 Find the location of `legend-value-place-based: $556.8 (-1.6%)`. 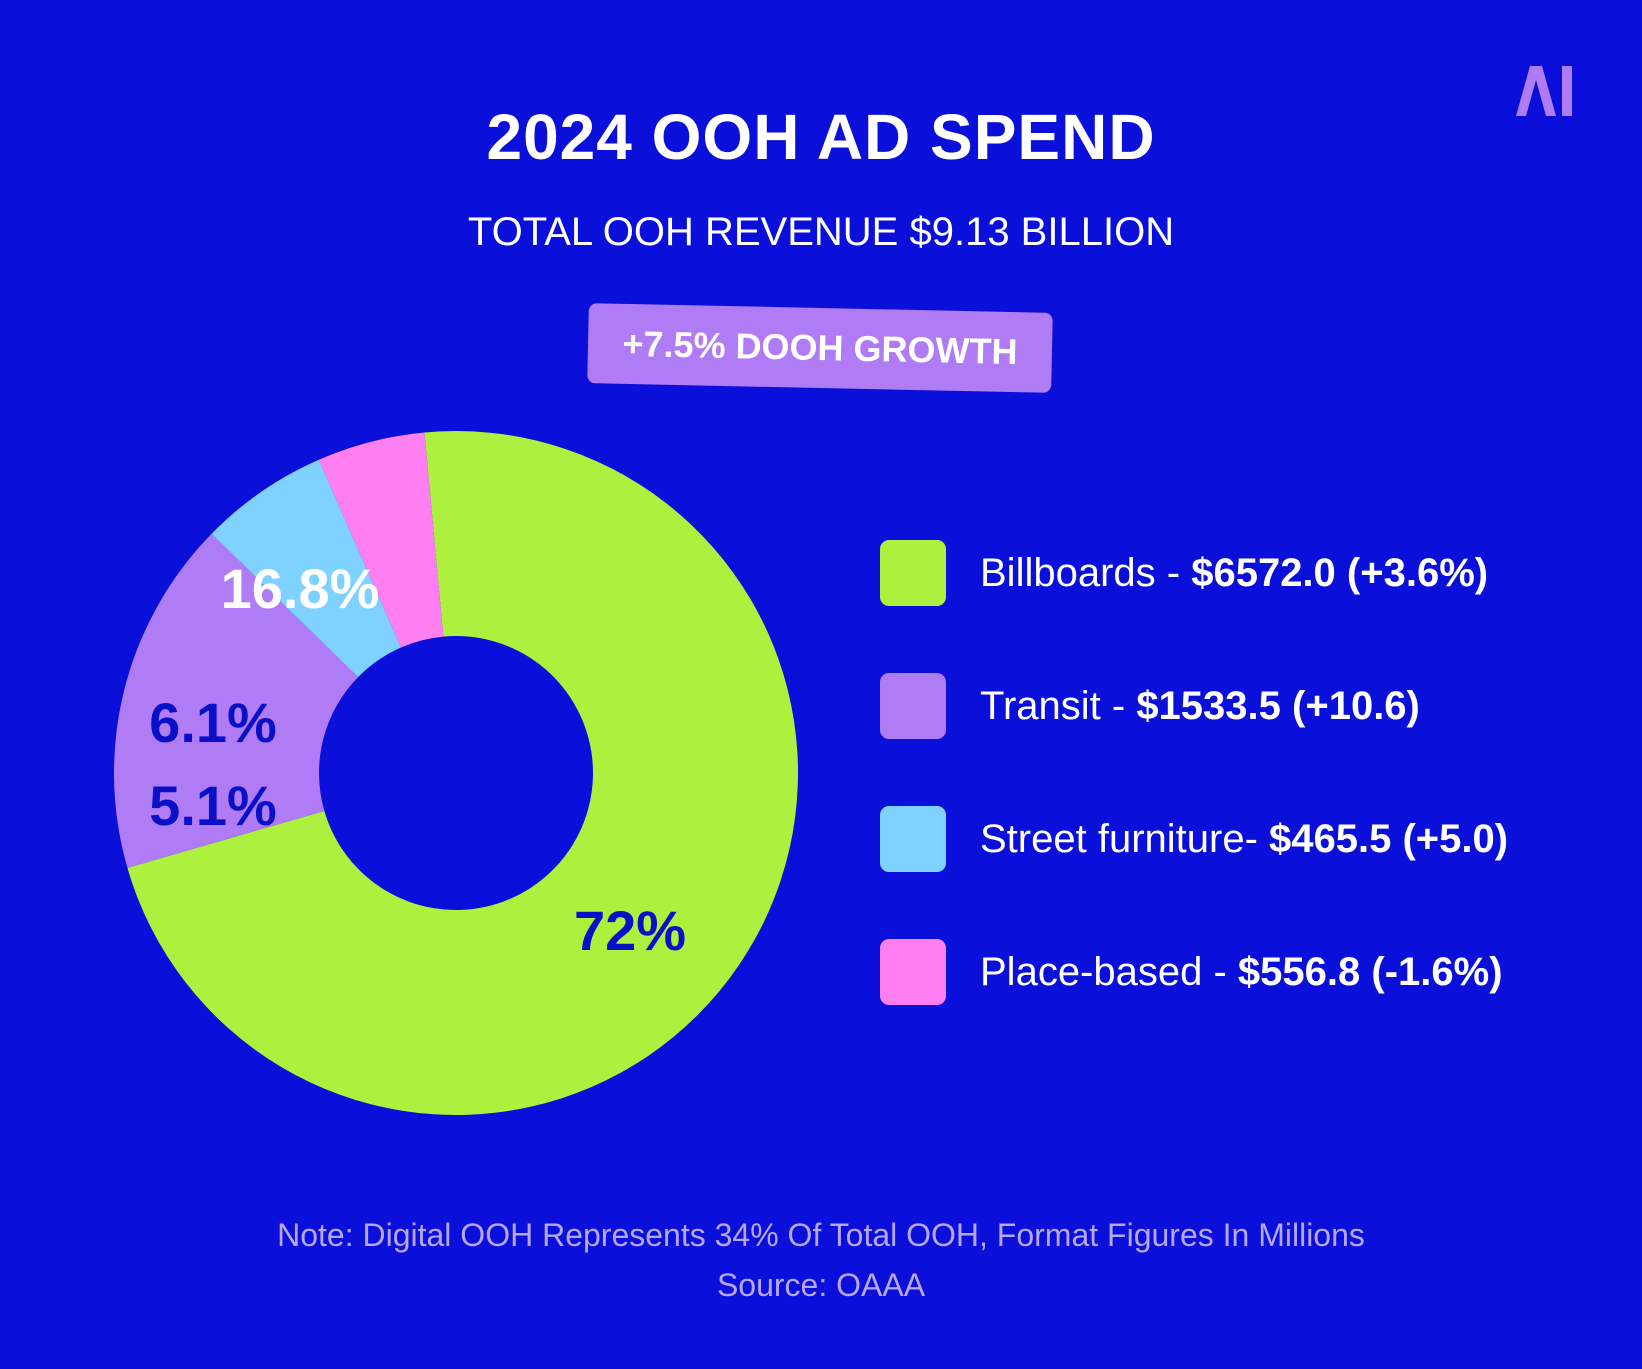

legend-value-place-based: $556.8 (-1.6%) is located at coordinates (1370, 971).